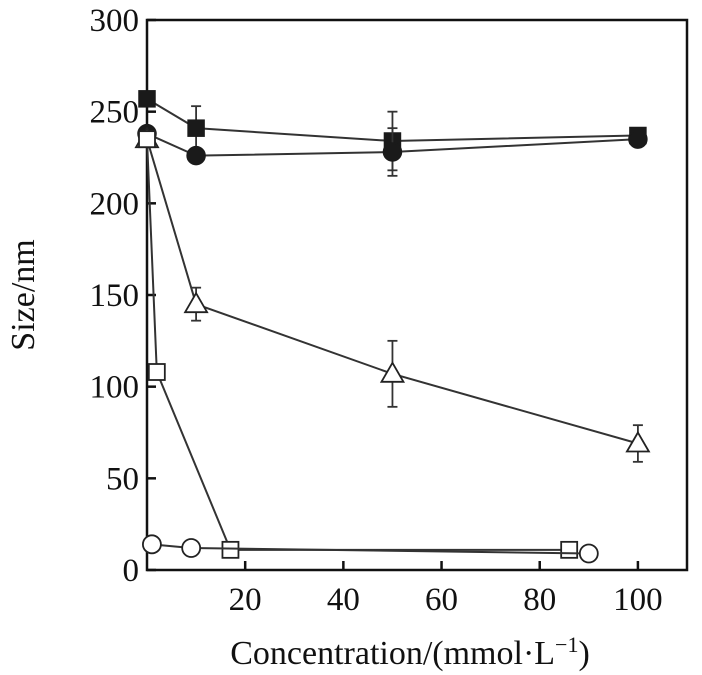 The image size is (702, 675). I want to click on y-tick-label: 200, so click(115, 204).